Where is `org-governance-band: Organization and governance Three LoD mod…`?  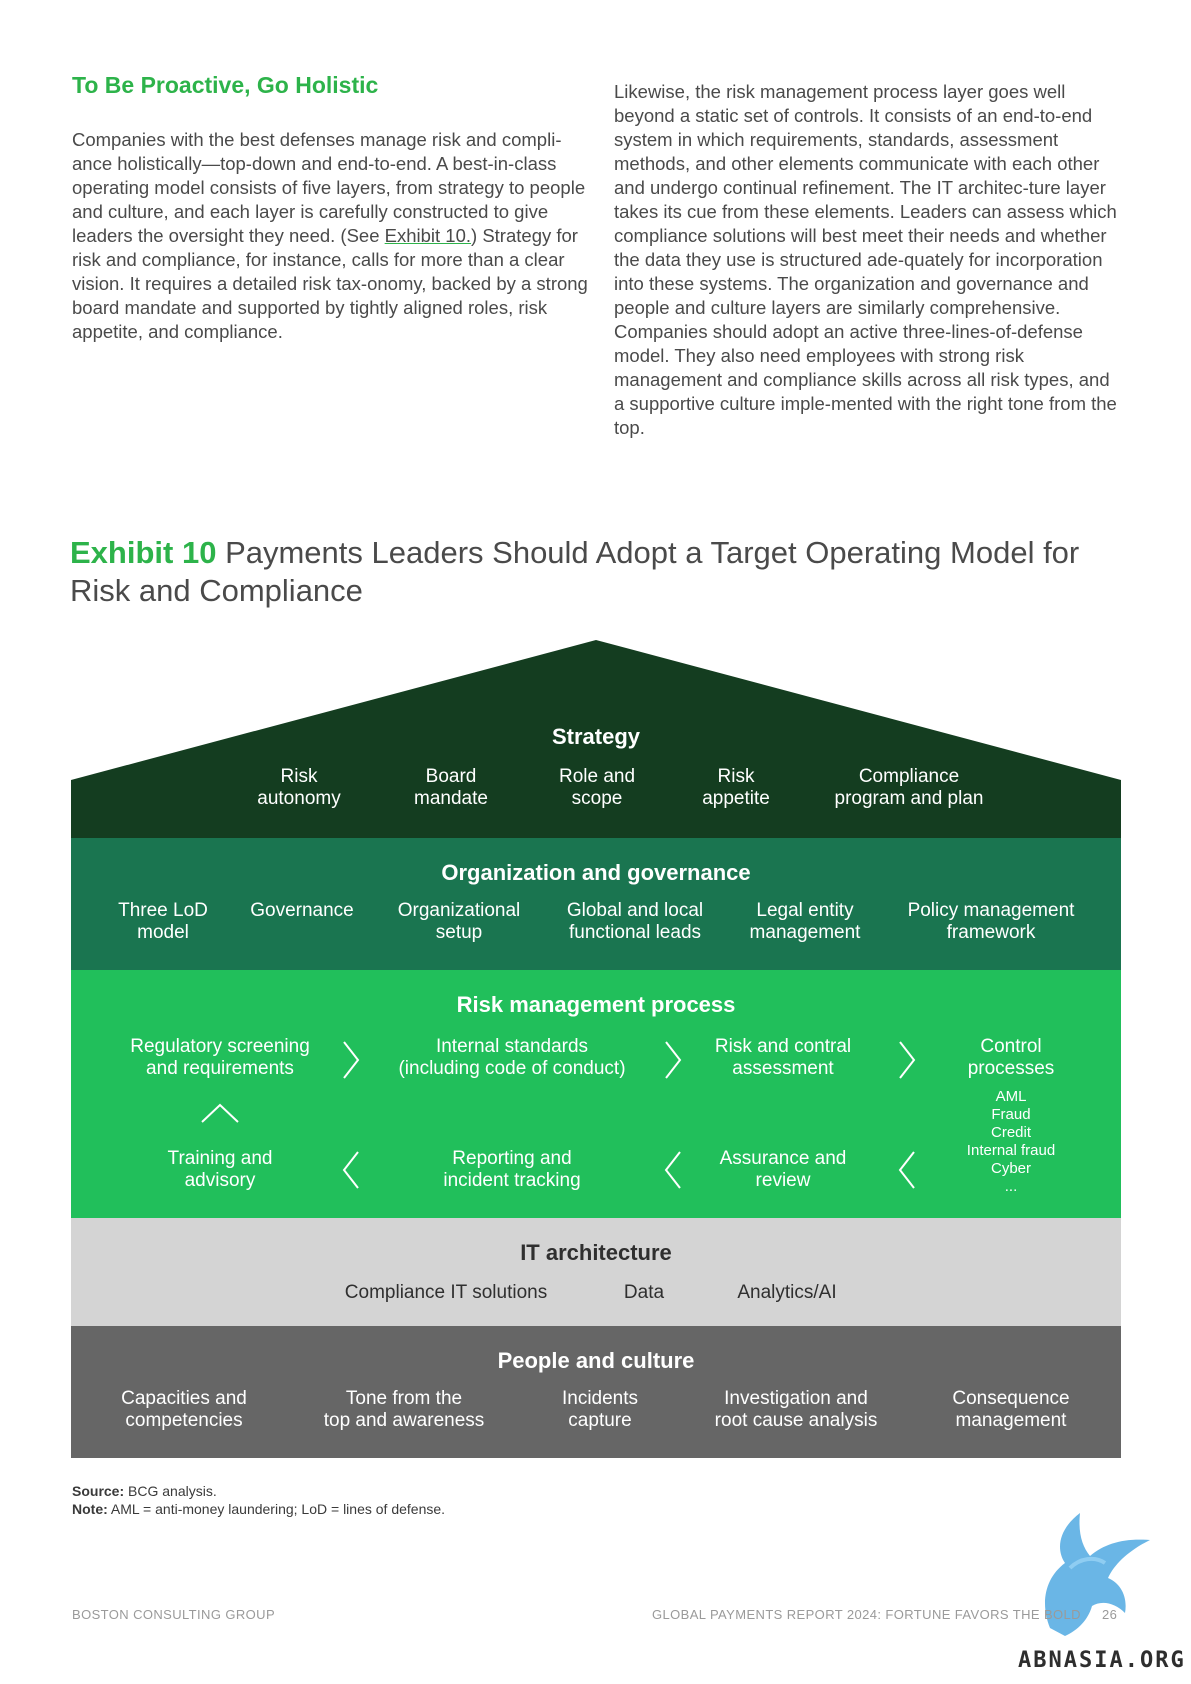 org-governance-band: Organization and governance Three LoD mod… is located at coordinates (596, 904).